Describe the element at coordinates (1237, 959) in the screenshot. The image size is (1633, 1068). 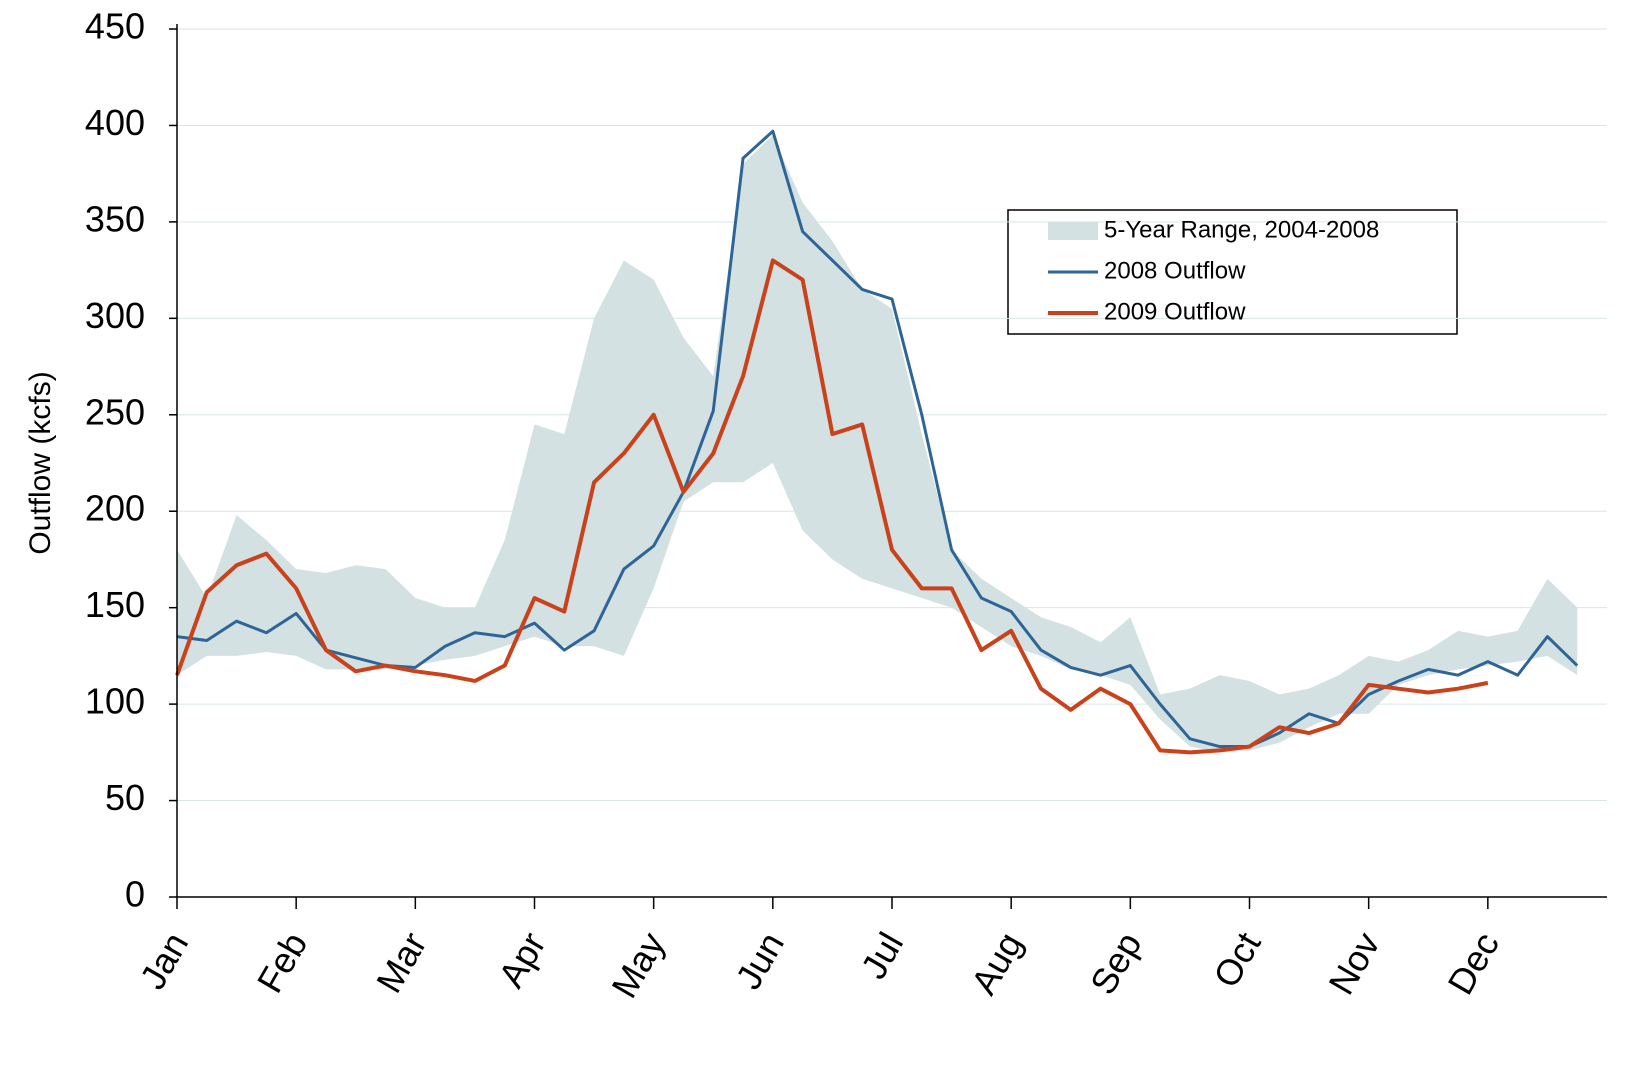
I see `x-tick-label: Oct` at that location.